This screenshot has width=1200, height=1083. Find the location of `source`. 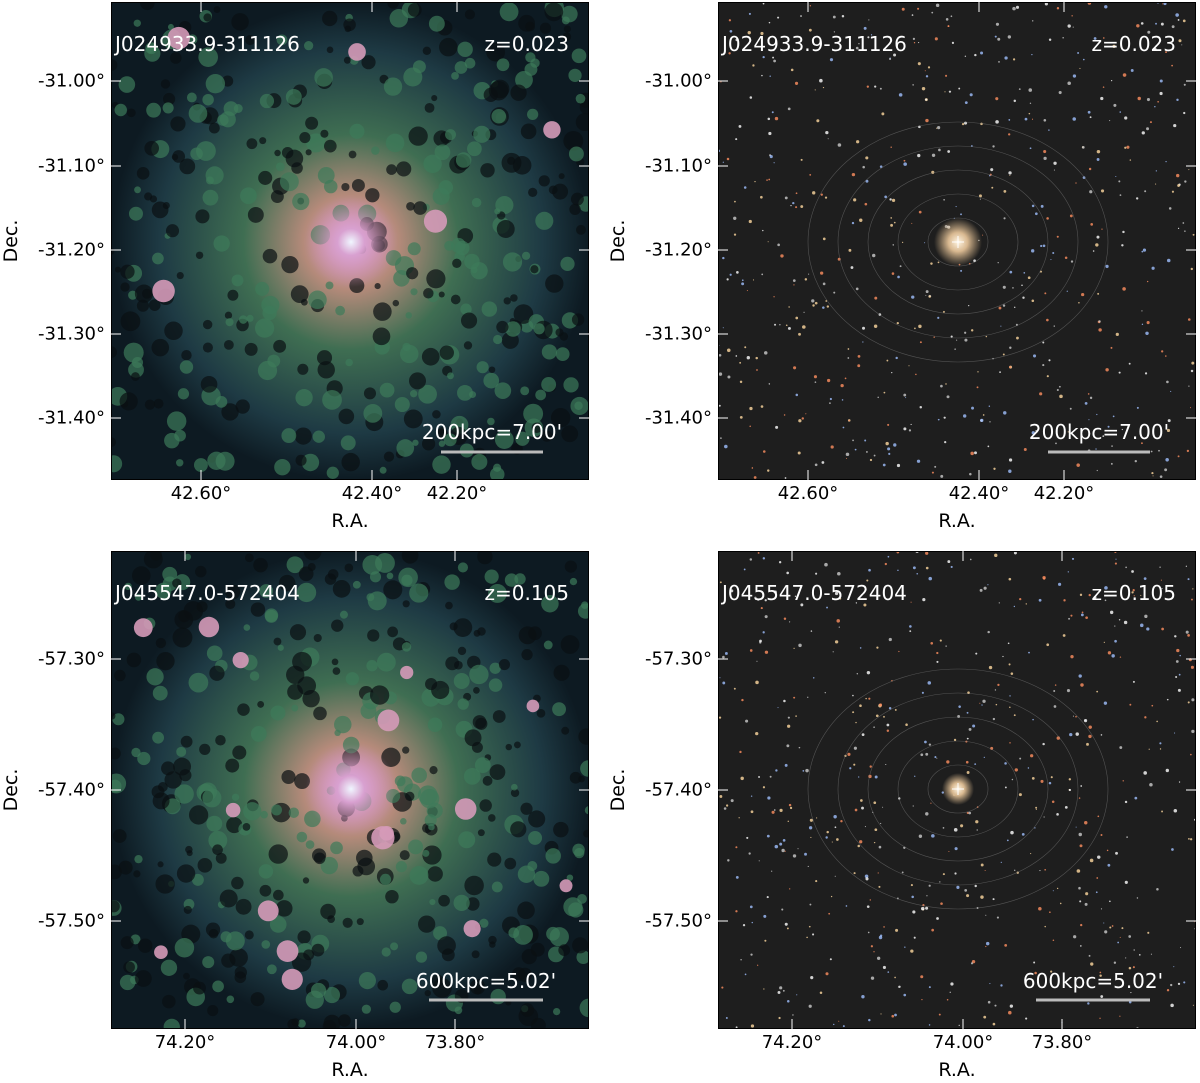

source is located at coordinates (233, 810).